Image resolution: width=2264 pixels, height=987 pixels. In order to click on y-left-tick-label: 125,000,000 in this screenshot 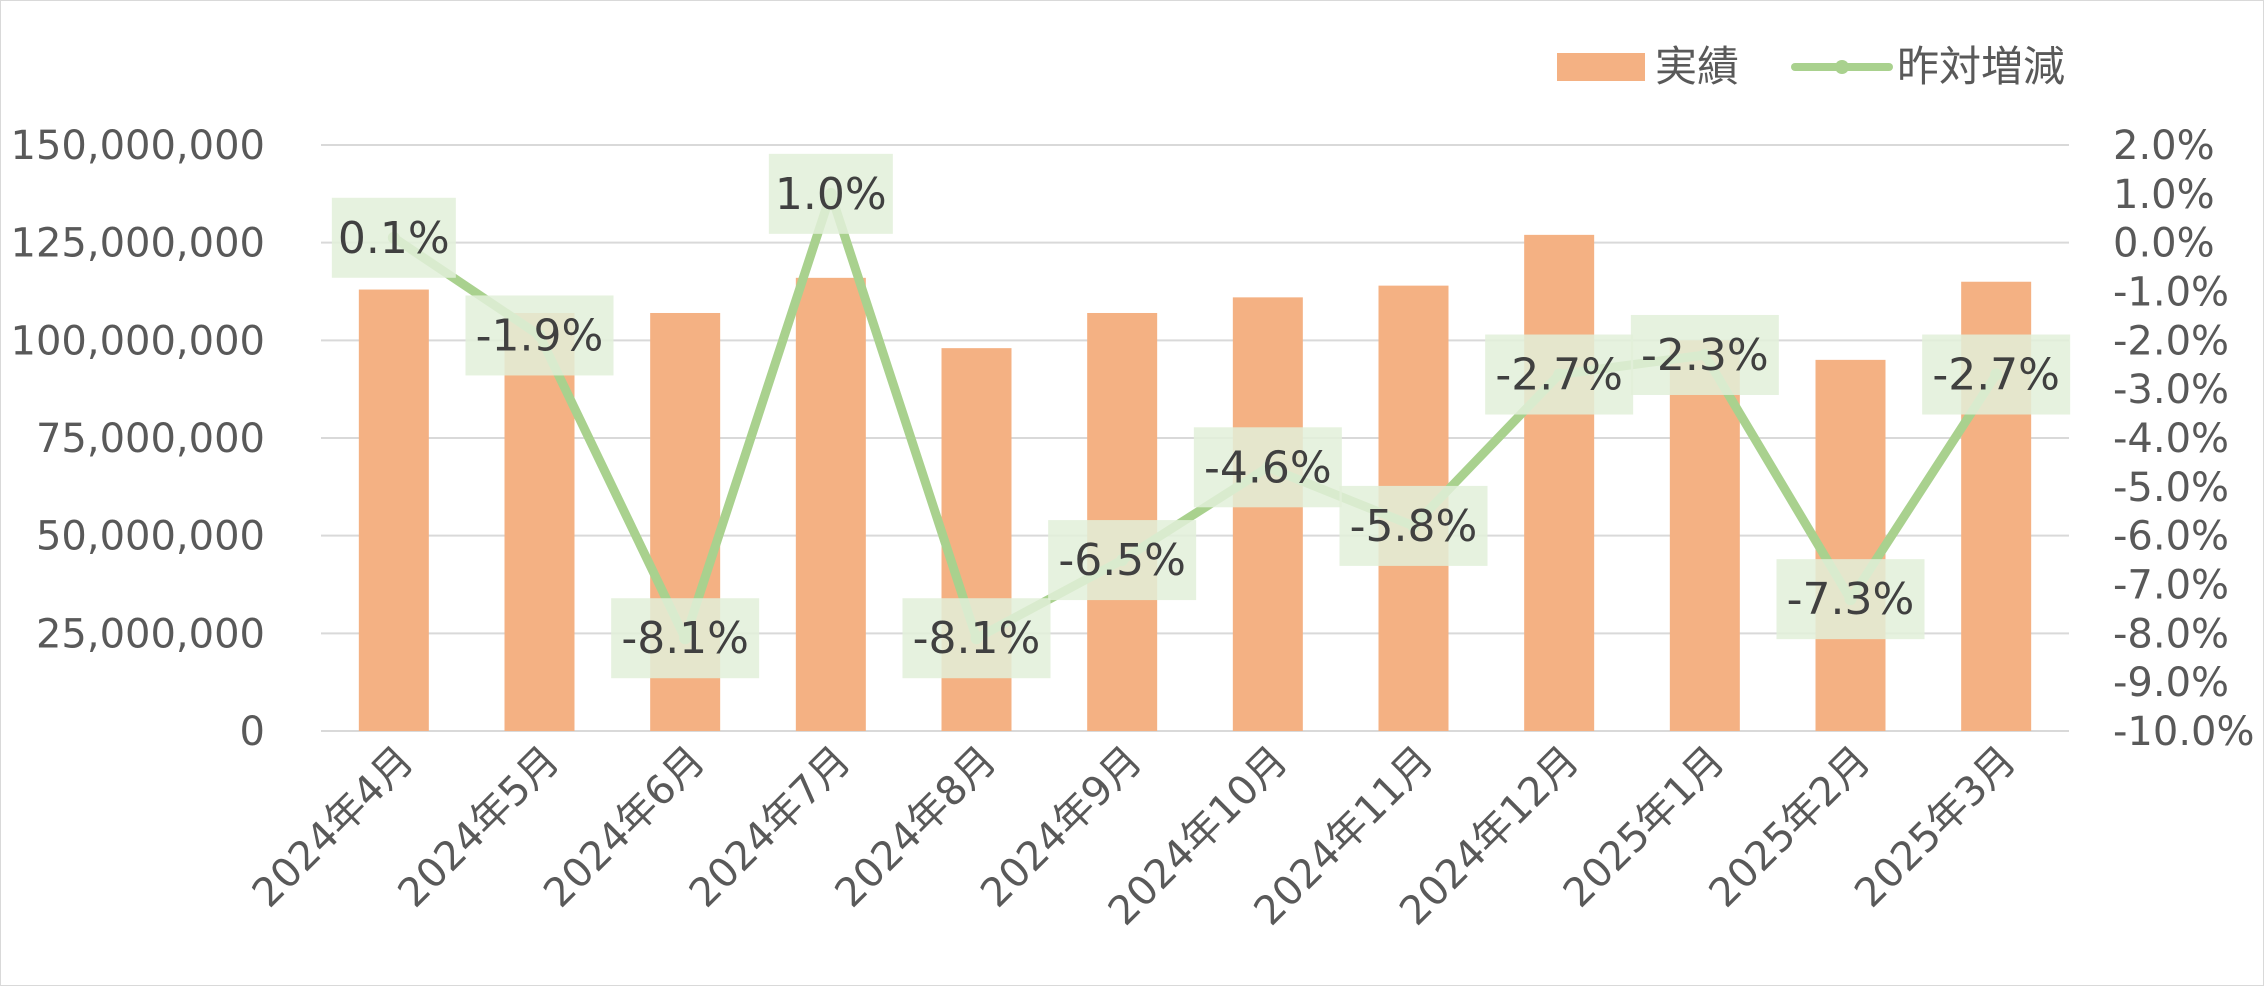, I will do `click(138, 244)`.